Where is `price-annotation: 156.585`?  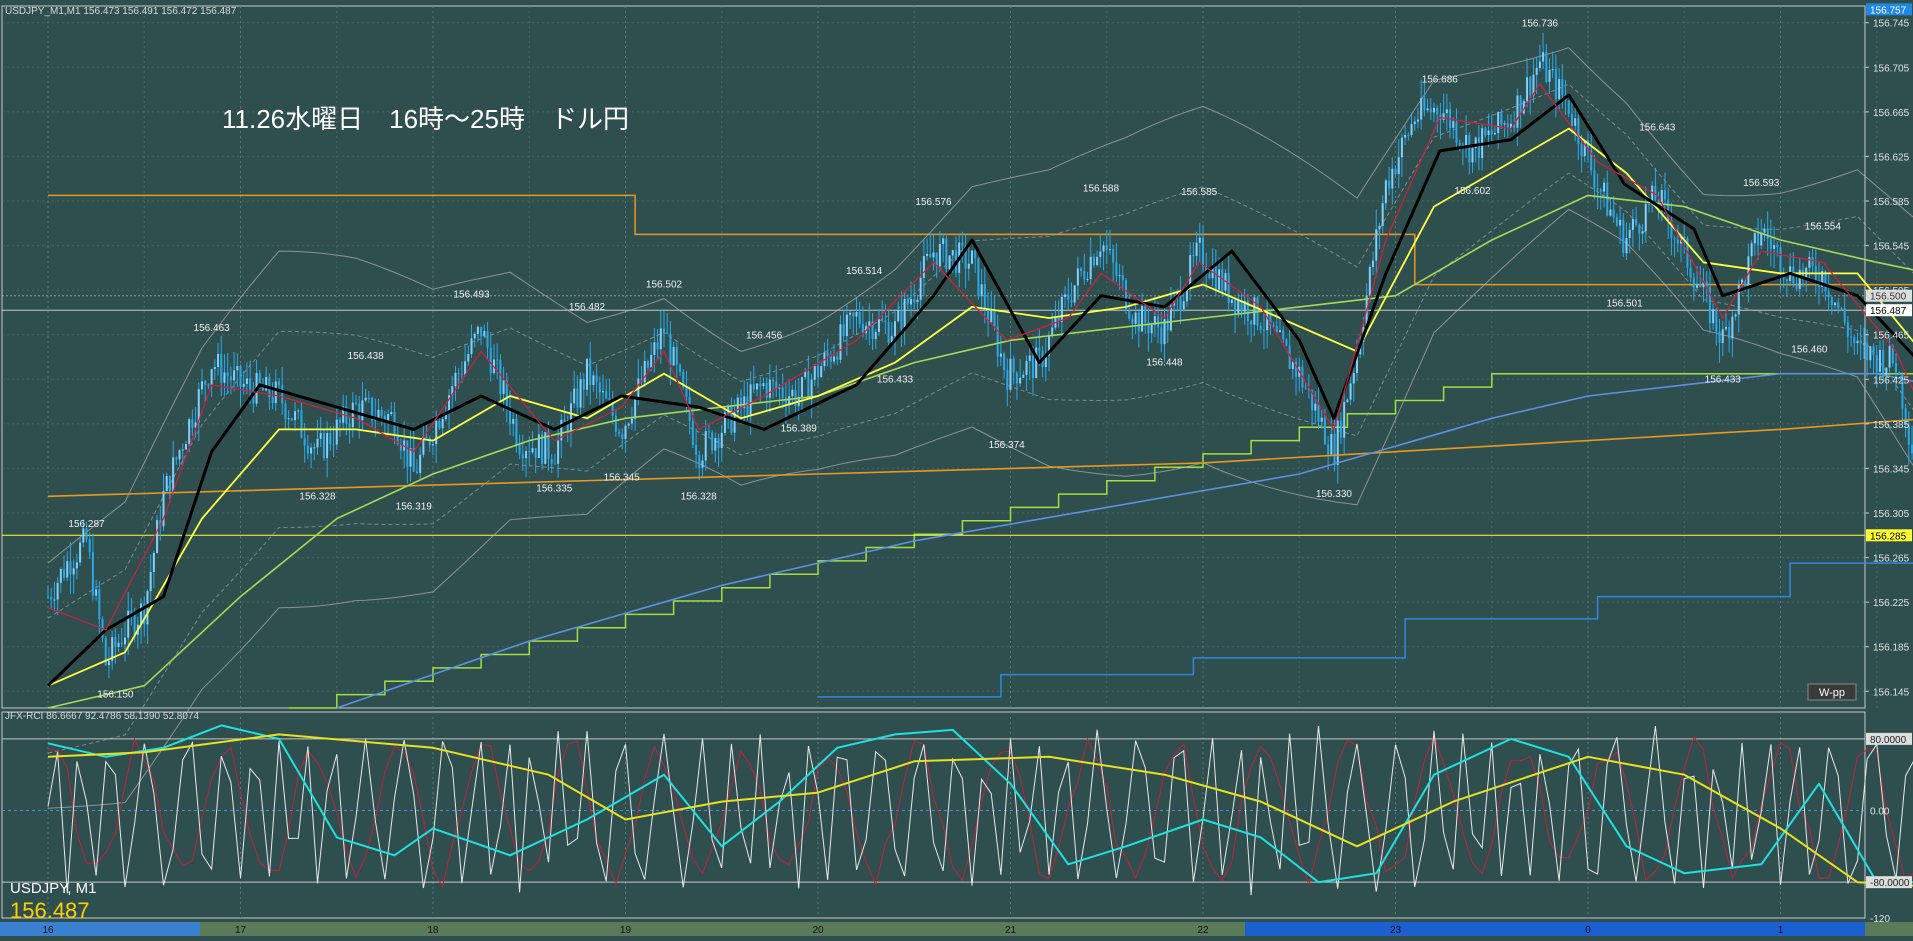
price-annotation: 156.585 is located at coordinates (1199, 192).